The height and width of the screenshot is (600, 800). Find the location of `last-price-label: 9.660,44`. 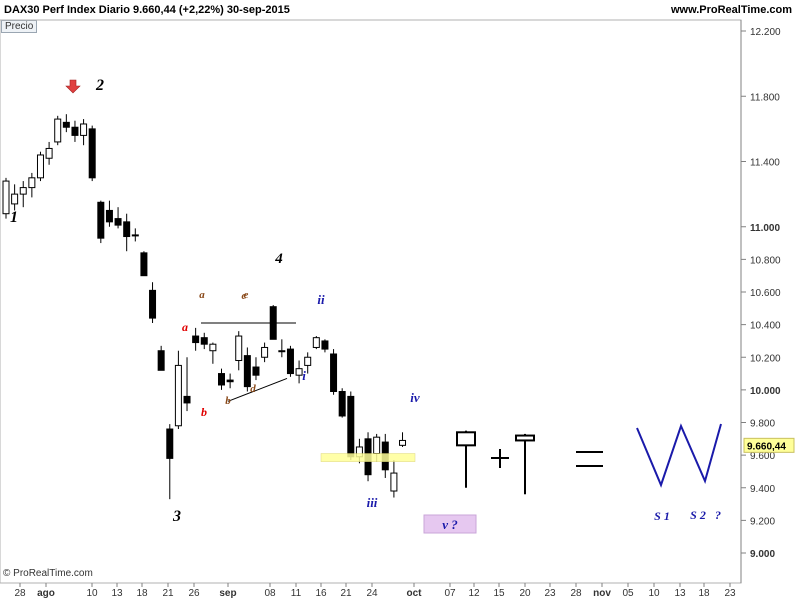

last-price-label: 9.660,44 is located at coordinates (766, 446).